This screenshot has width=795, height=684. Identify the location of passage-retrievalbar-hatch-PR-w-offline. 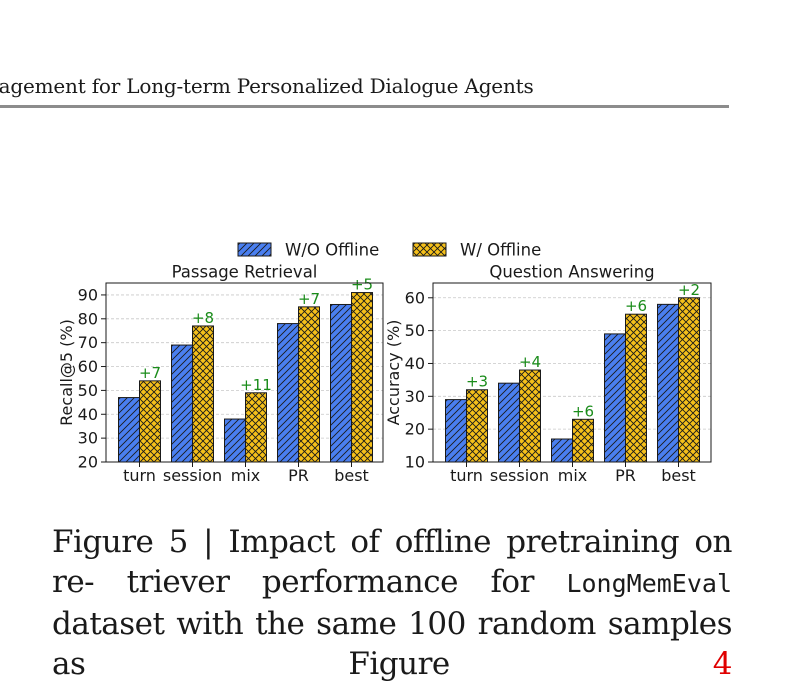
(309, 384).